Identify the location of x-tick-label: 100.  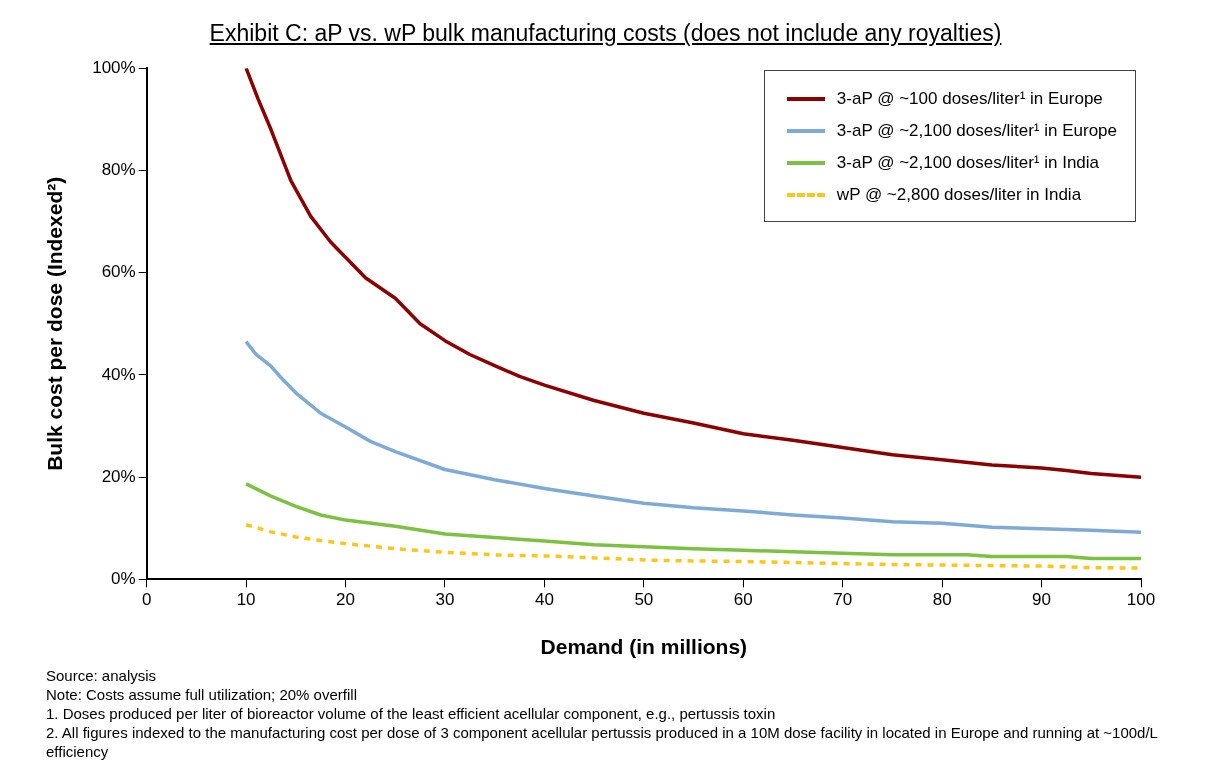
(1141, 600).